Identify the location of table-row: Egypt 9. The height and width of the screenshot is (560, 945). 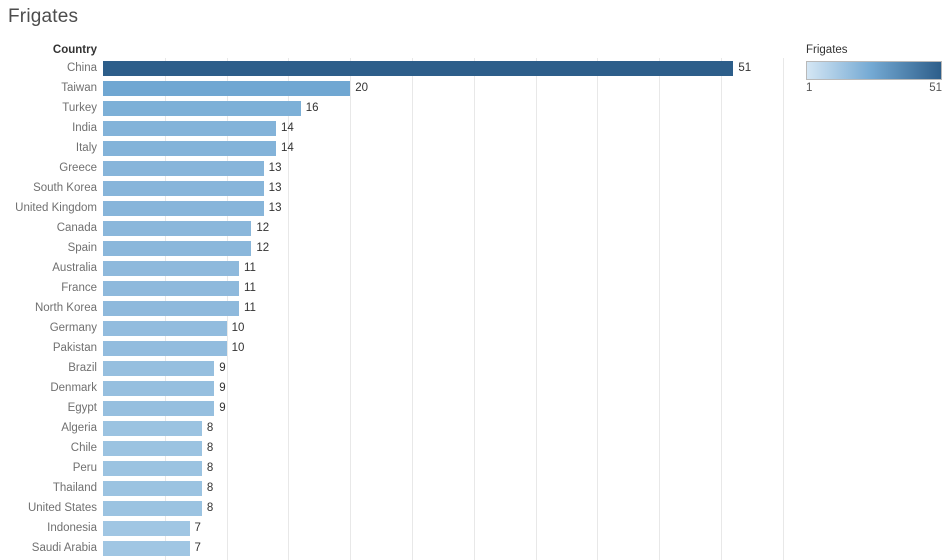
(472, 408).